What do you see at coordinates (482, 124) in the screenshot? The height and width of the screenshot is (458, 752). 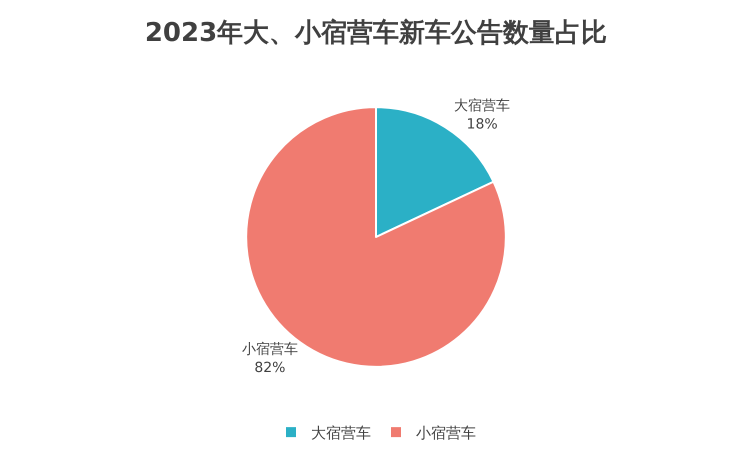 I see `data-label: 18%` at bounding box center [482, 124].